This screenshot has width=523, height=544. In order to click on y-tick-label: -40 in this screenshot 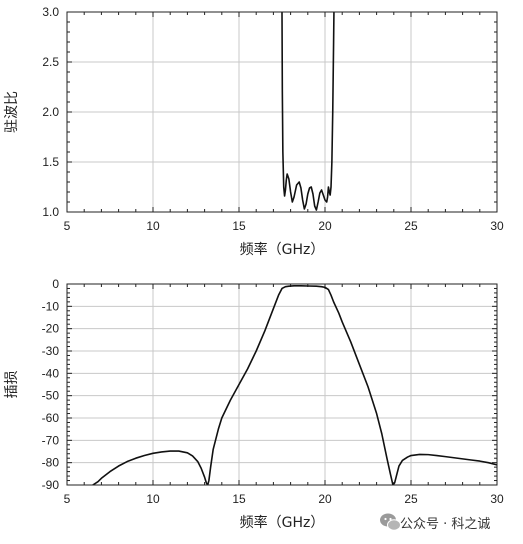, I will do `click(51, 373)`.